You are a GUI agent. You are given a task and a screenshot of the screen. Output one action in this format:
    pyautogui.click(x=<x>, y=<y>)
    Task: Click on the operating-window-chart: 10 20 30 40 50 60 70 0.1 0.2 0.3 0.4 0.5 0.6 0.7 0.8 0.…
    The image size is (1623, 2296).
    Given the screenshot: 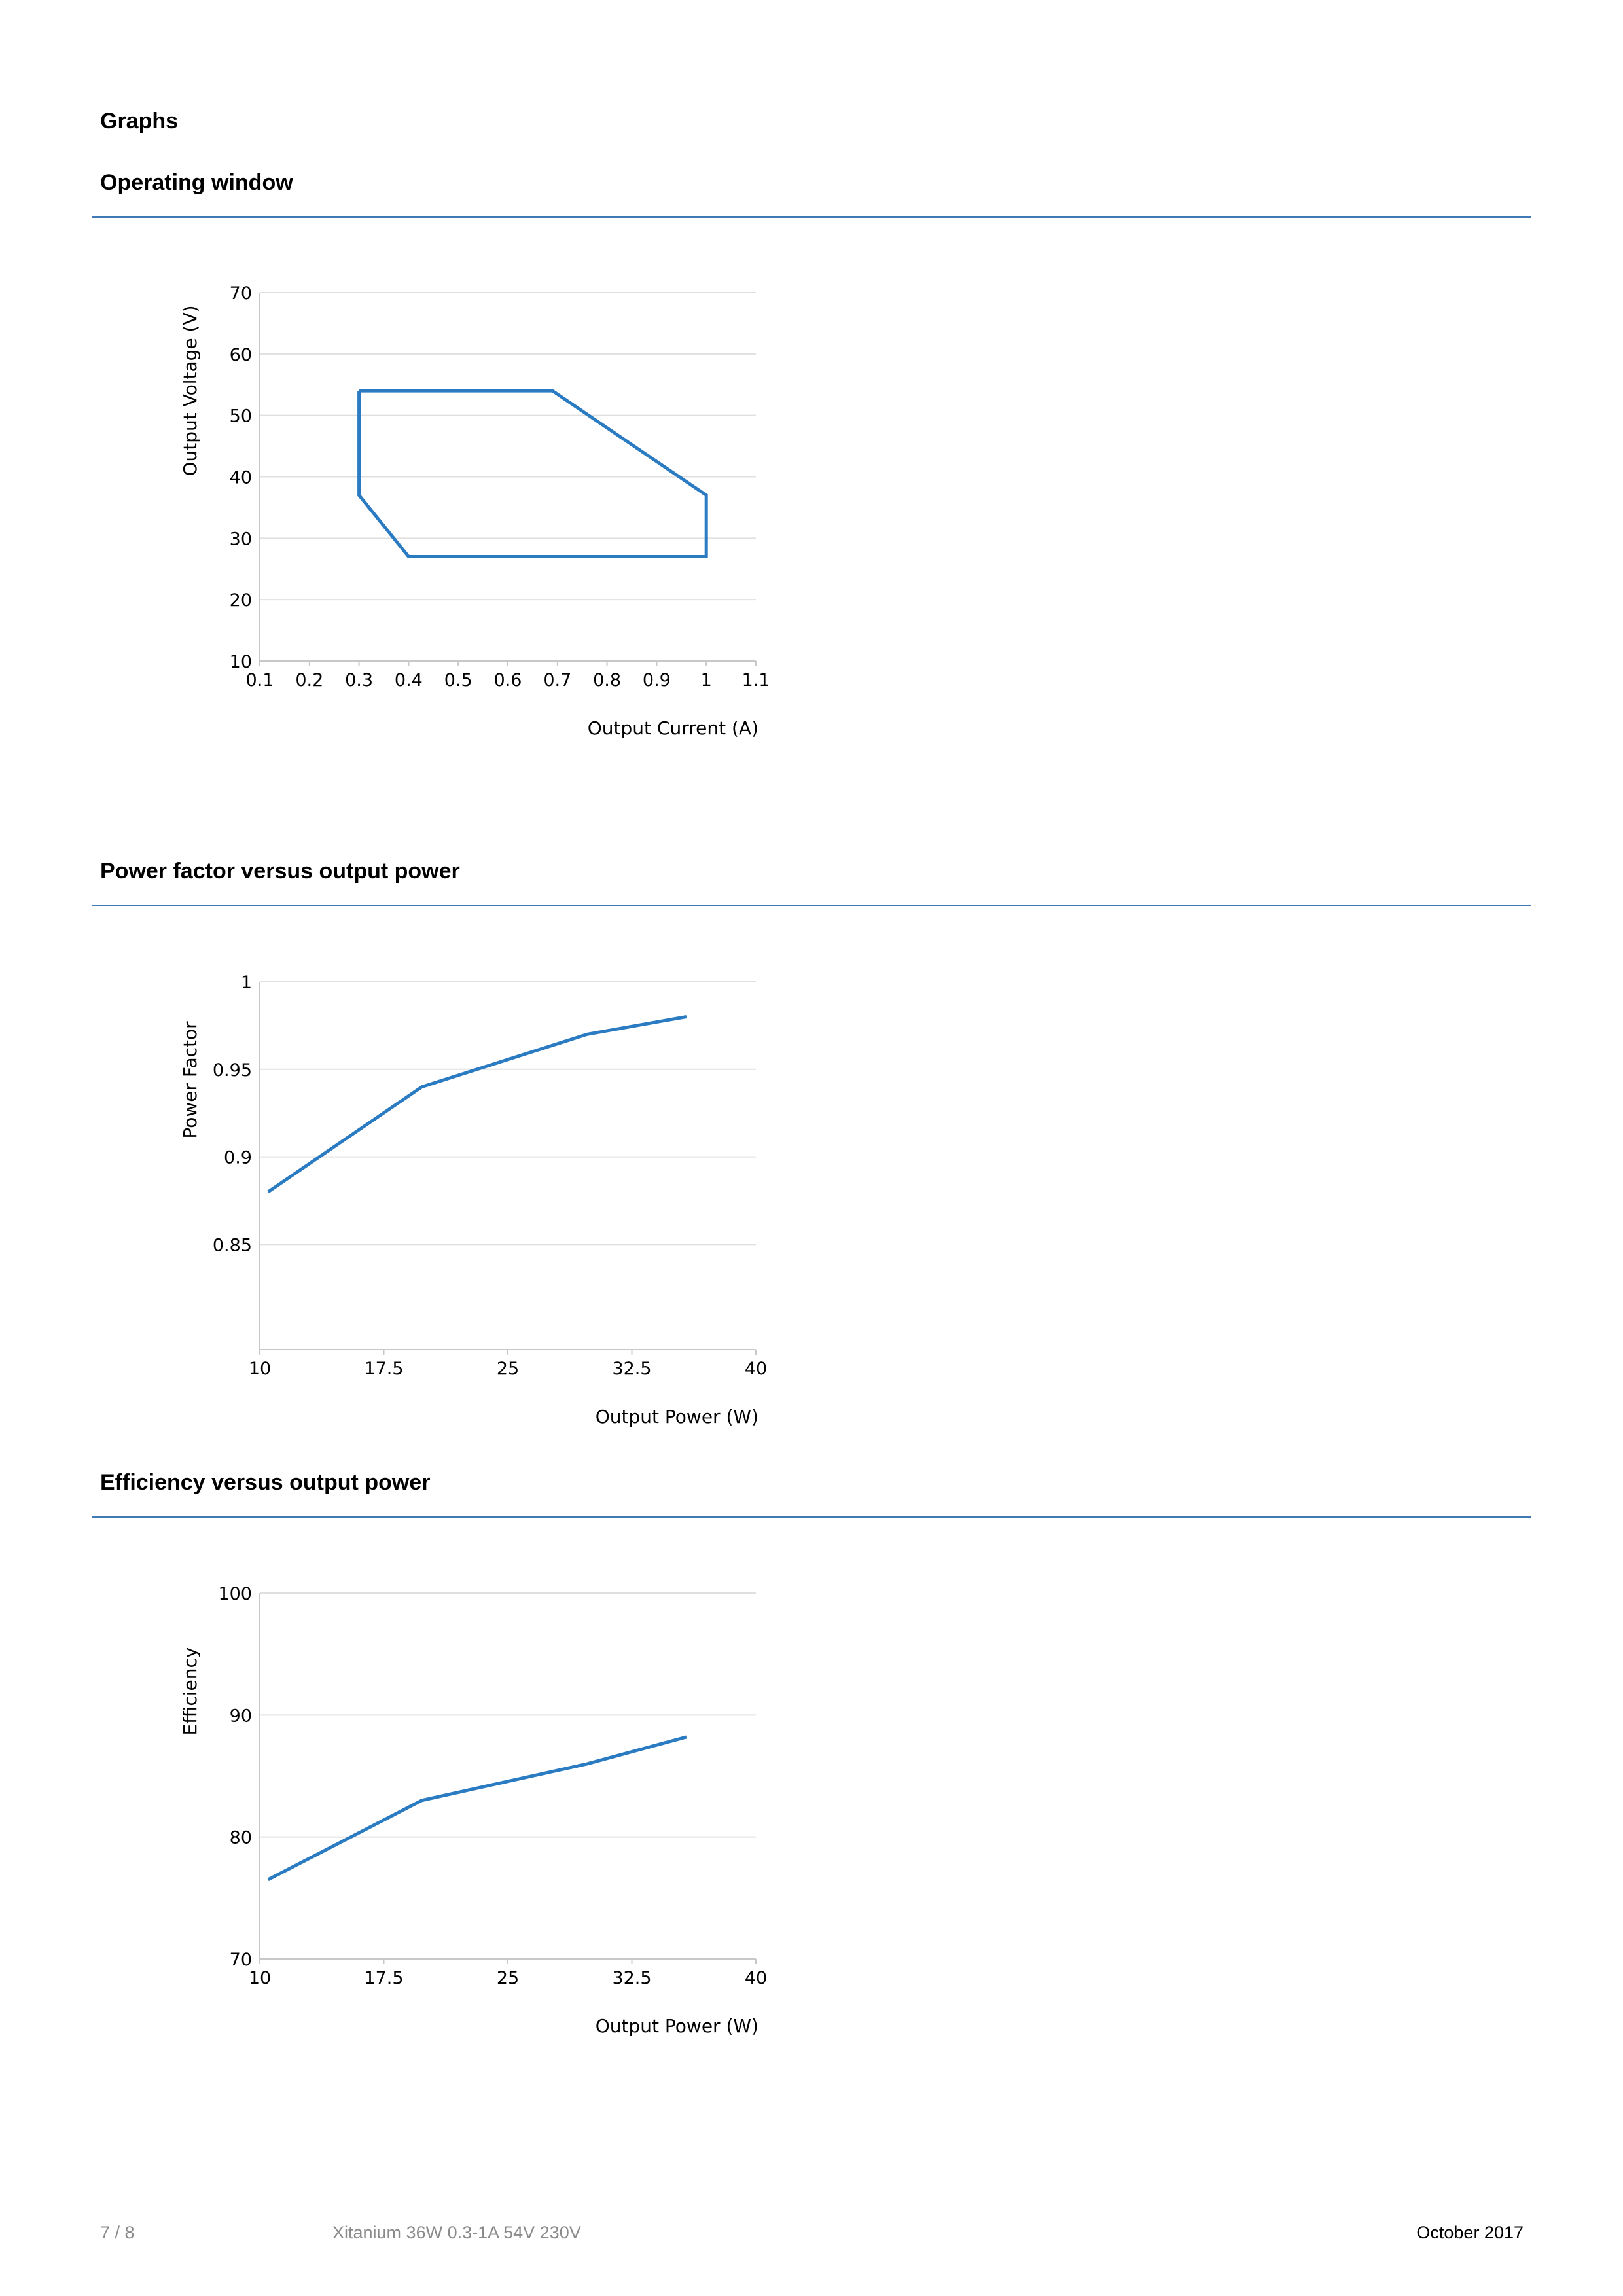 What is the action you would take?
    pyautogui.click(x=474, y=511)
    